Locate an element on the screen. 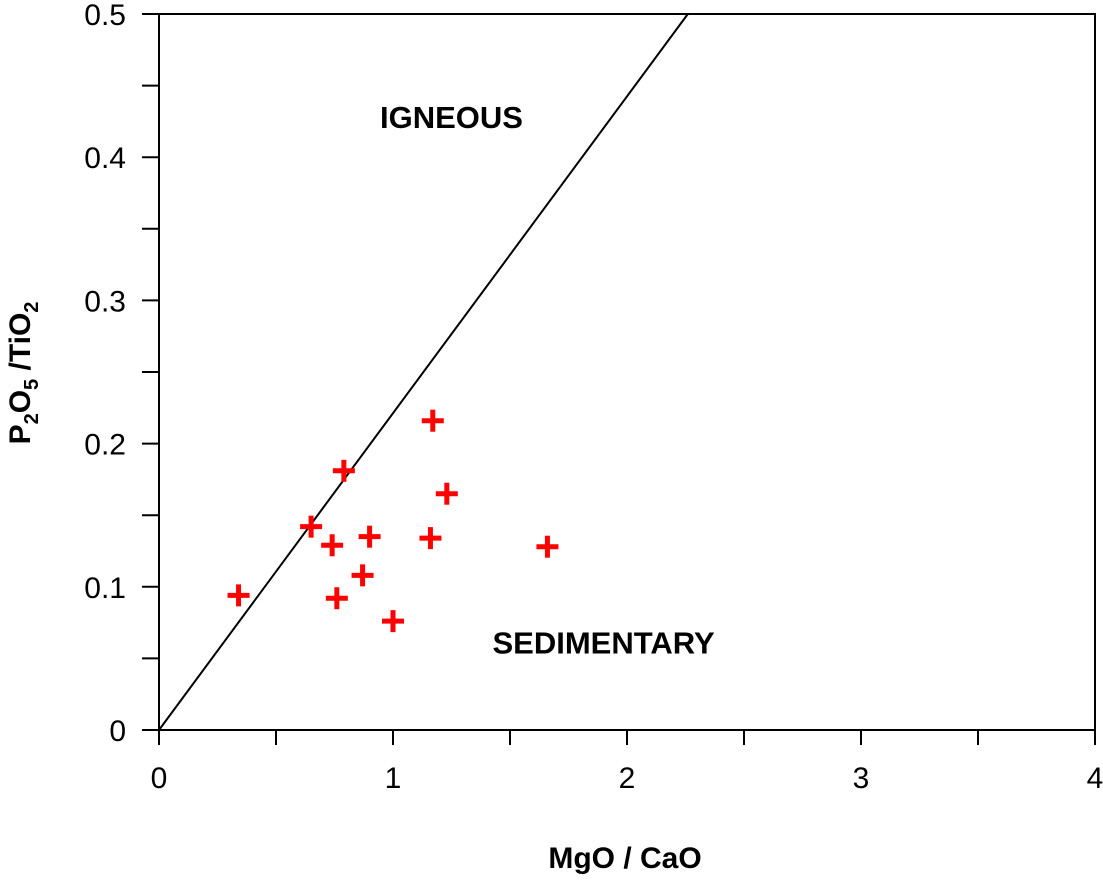  x-tick-label: 4 is located at coordinates (1095, 778).